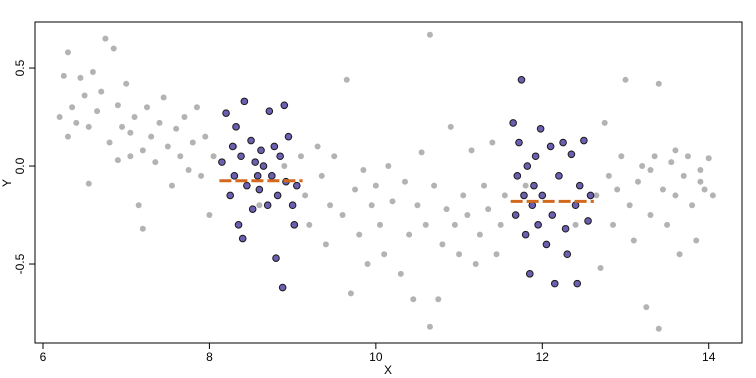  I want to click on x-tick-label: 6, so click(43, 357).